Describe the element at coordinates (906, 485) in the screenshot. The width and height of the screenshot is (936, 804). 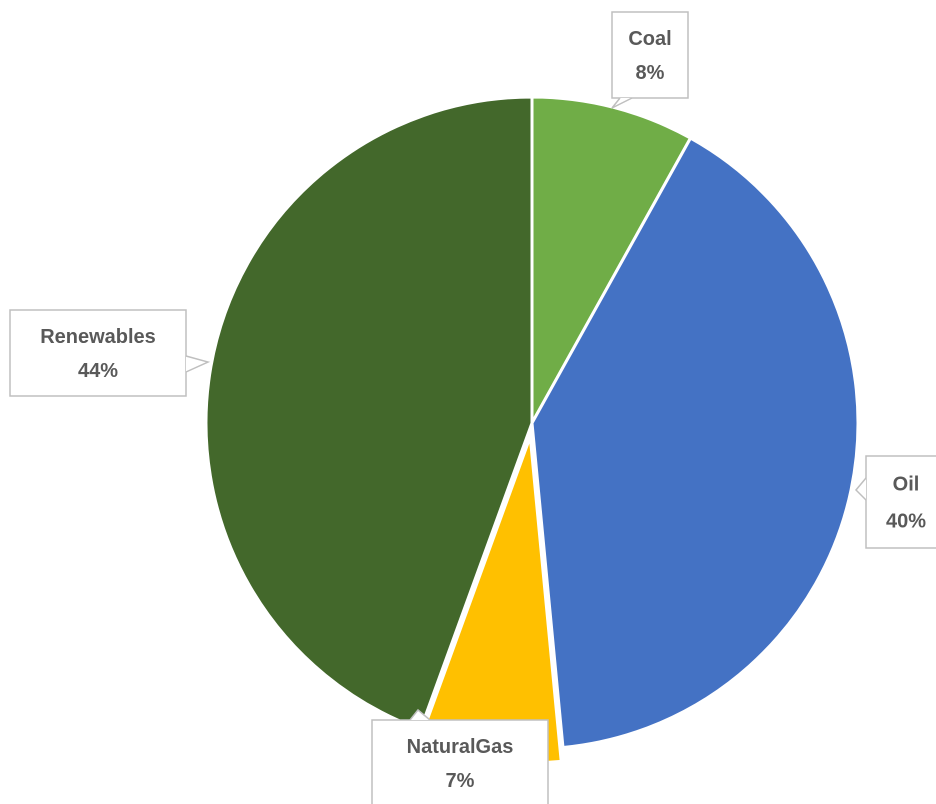
I see `data-label-category: Oil` at that location.